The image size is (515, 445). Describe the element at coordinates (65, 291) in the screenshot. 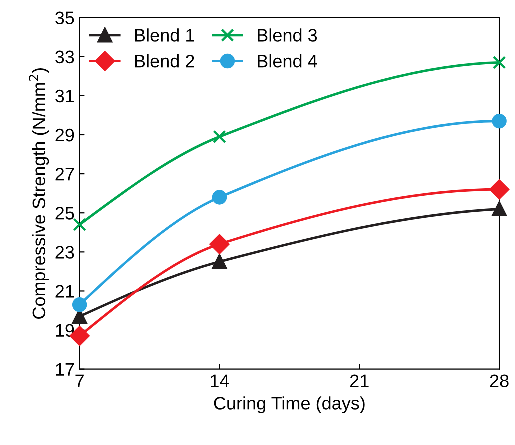

I see `y-tick-label: 21` at that location.